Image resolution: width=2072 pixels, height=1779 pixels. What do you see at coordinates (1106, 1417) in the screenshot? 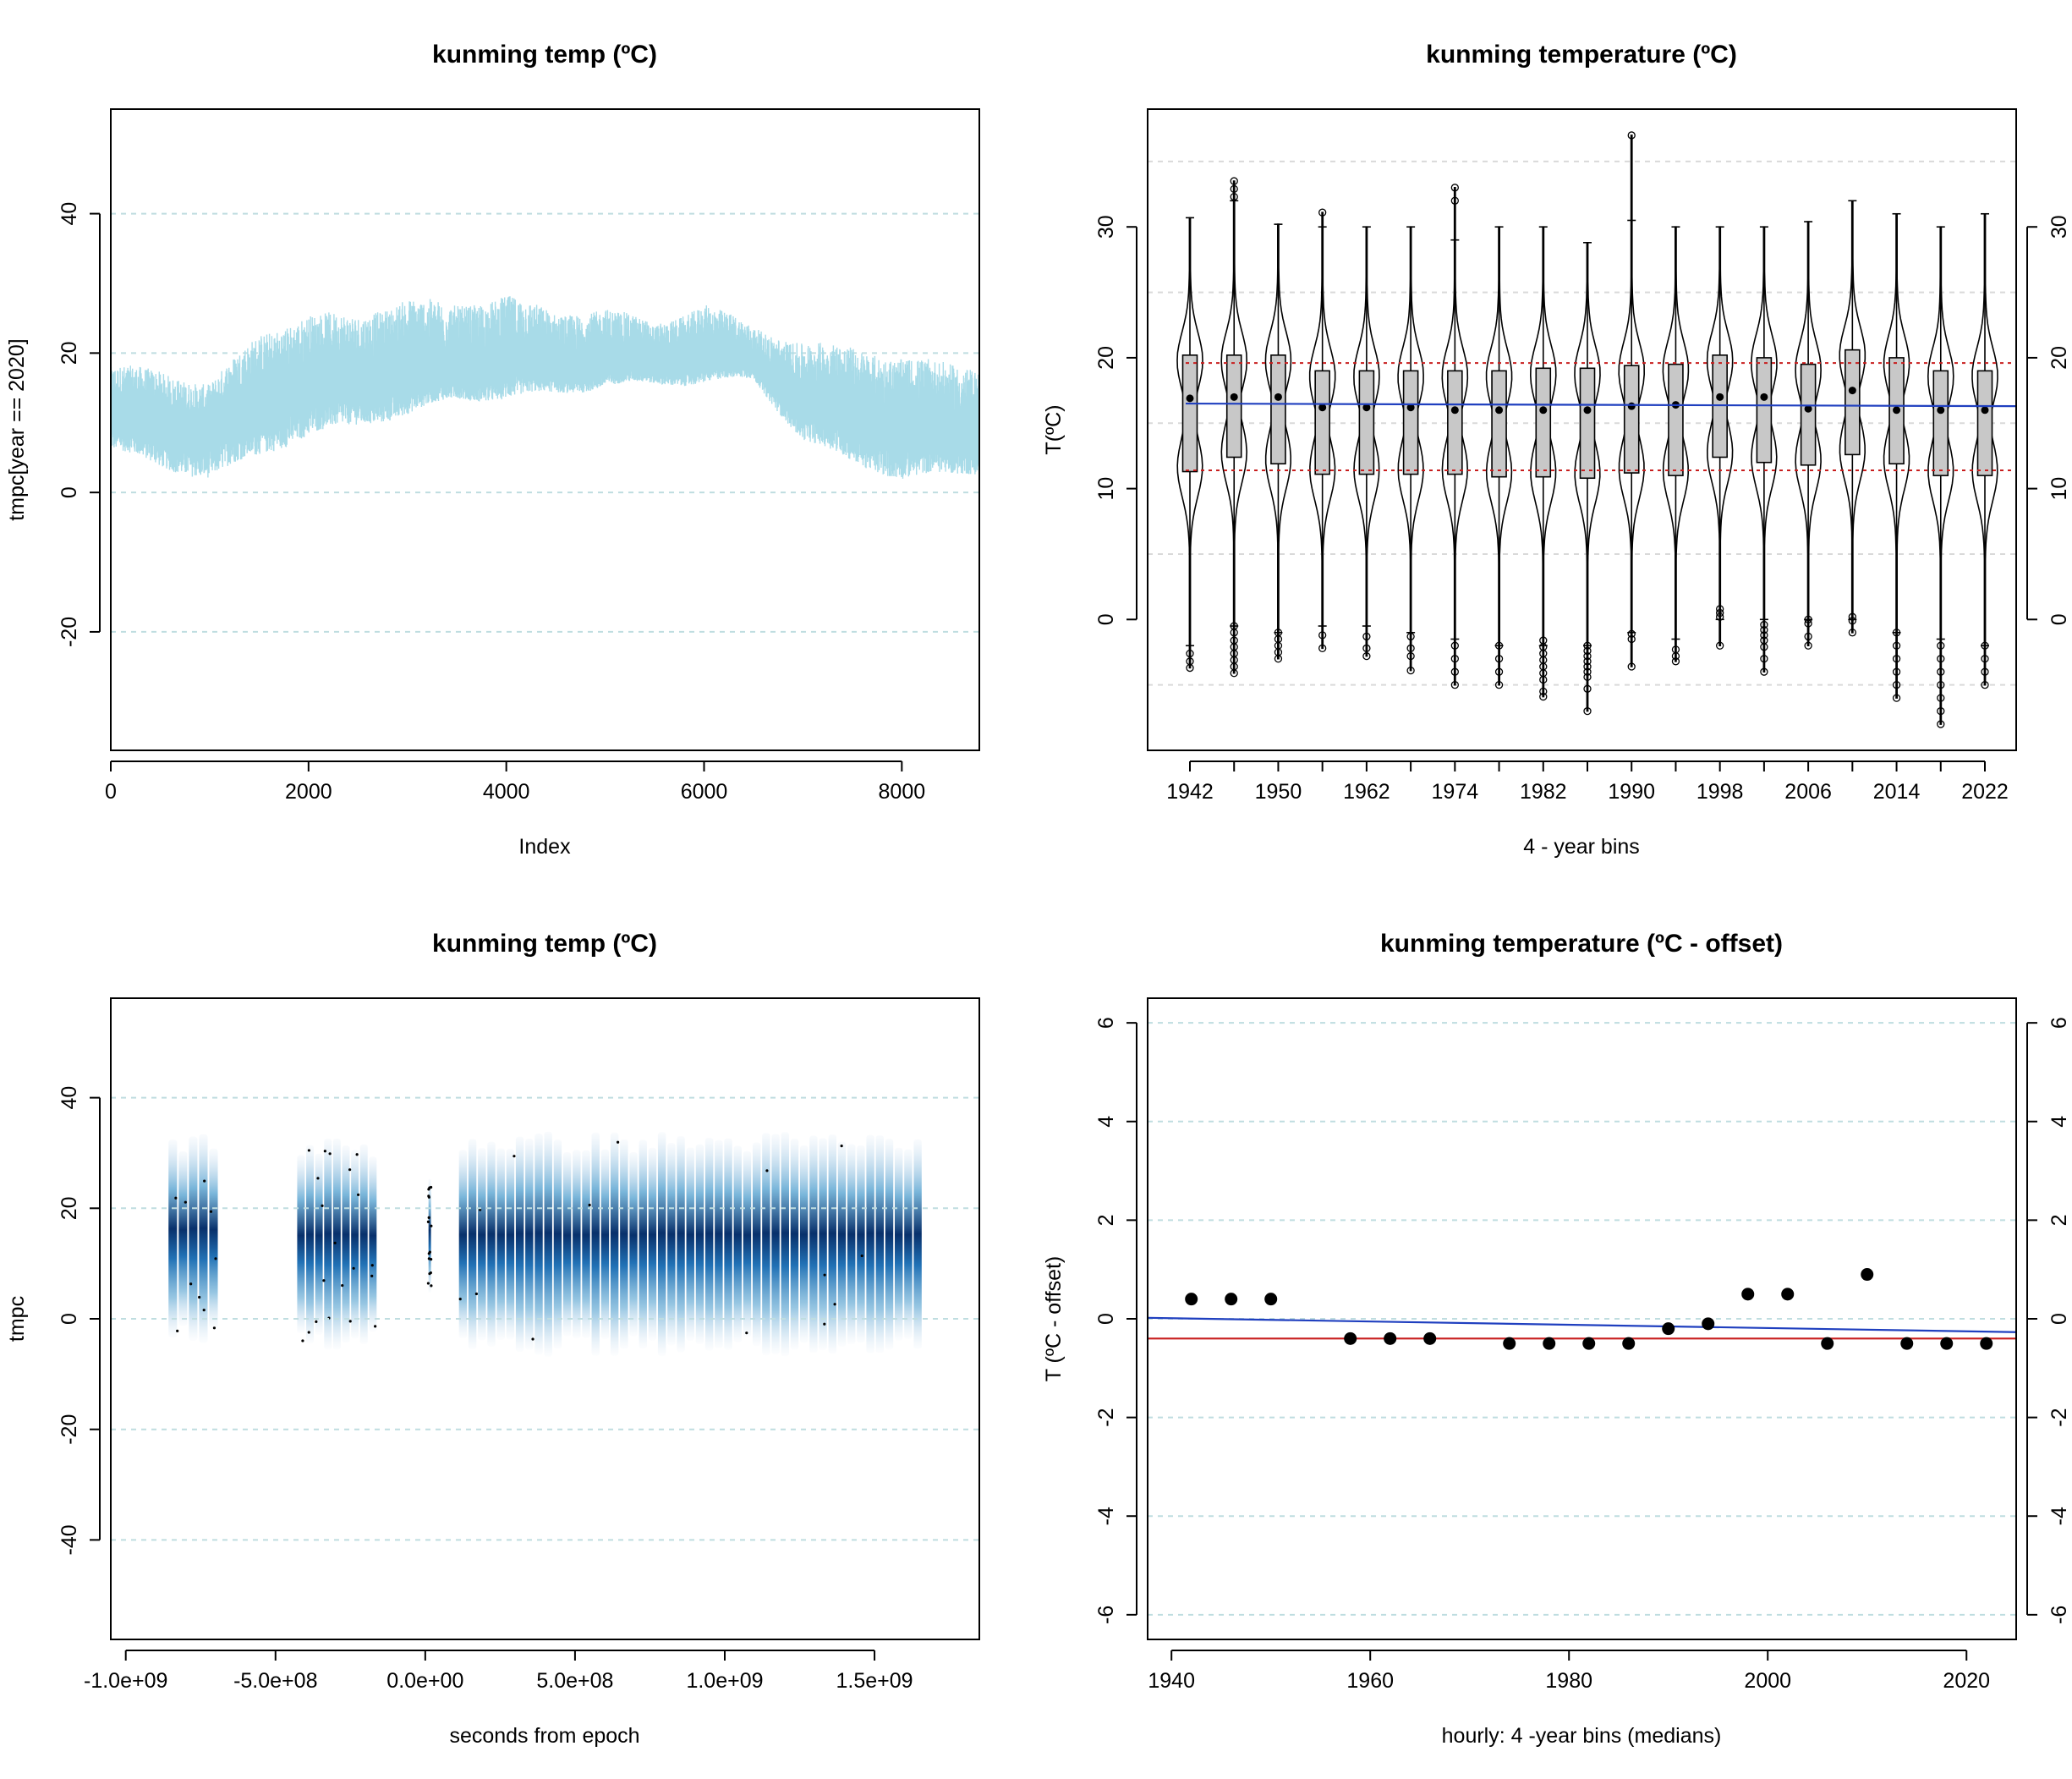
I see `y-tick-label: -2` at bounding box center [1106, 1417].